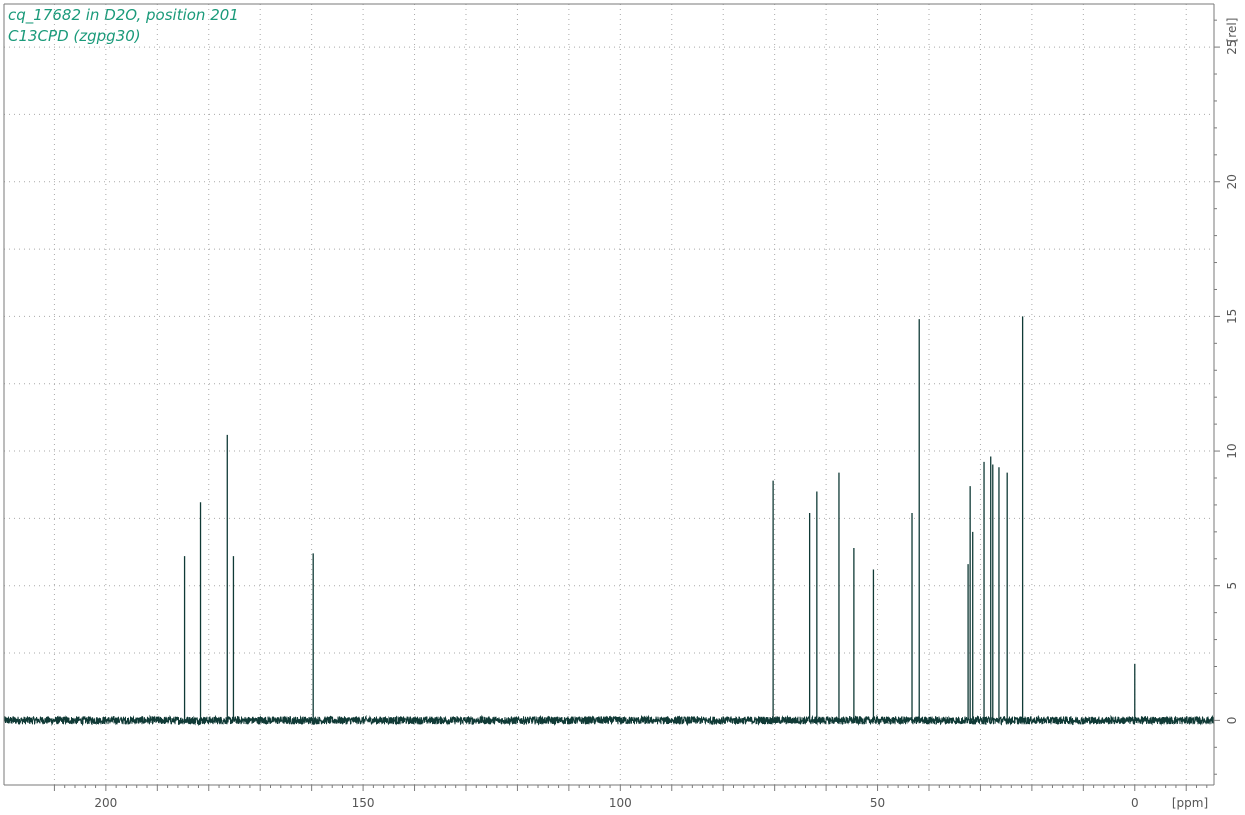 The height and width of the screenshot is (815, 1245). What do you see at coordinates (609, 720) in the screenshot?
I see `baseline-noise` at bounding box center [609, 720].